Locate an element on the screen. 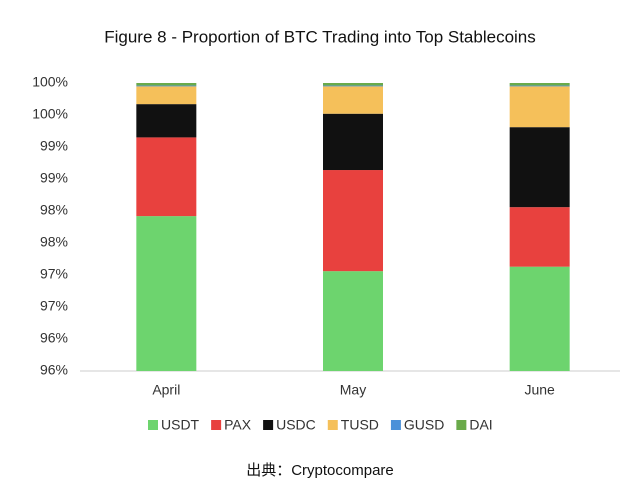 Image resolution: width=640 pixels, height=503 pixels. legend-label: DAI is located at coordinates (480, 425).